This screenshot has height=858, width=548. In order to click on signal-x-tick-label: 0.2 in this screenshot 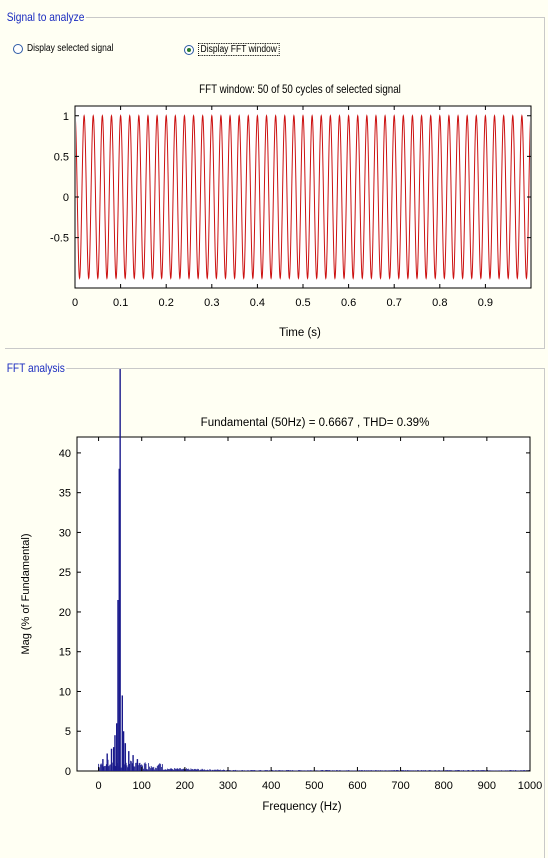, I will do `click(166, 303)`.